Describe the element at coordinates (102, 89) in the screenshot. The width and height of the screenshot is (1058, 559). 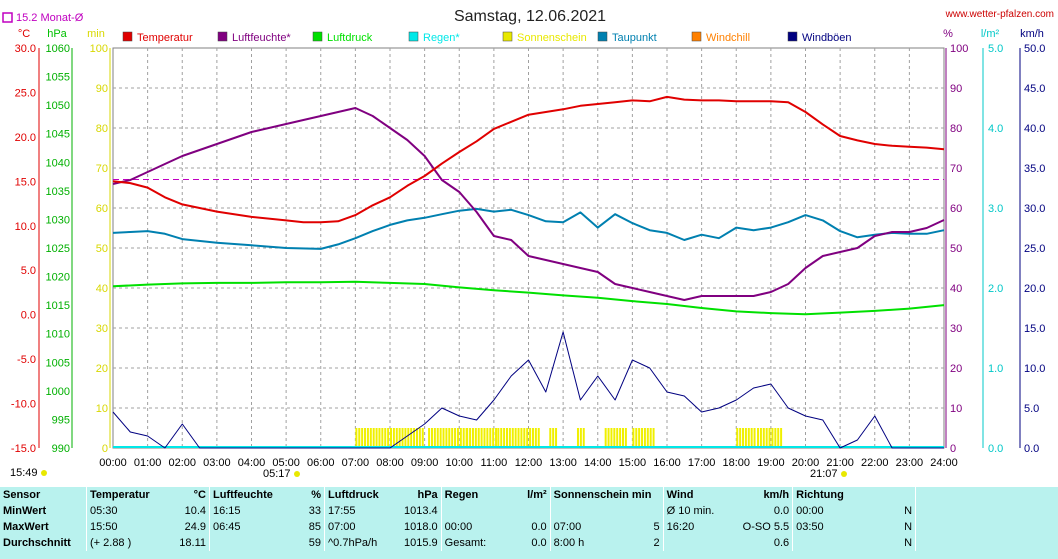
I see `sunshine-tick-label: 90` at that location.